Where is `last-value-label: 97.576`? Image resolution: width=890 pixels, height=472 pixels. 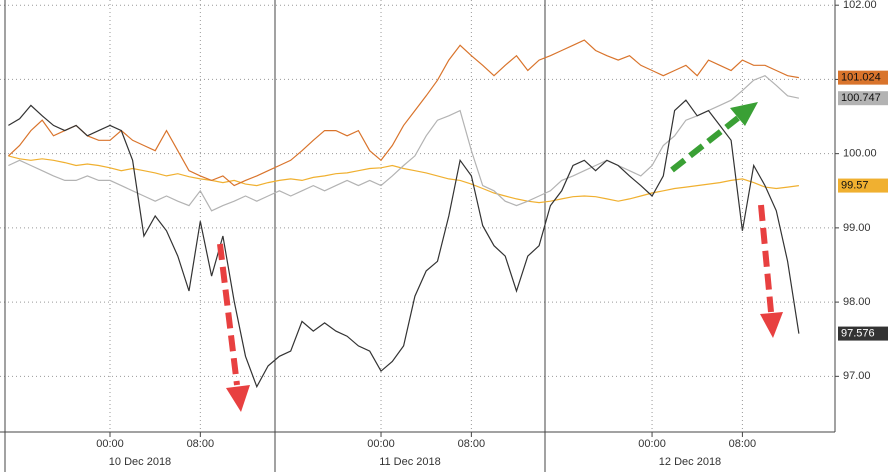
last-value-label: 97.576 is located at coordinates (858, 333).